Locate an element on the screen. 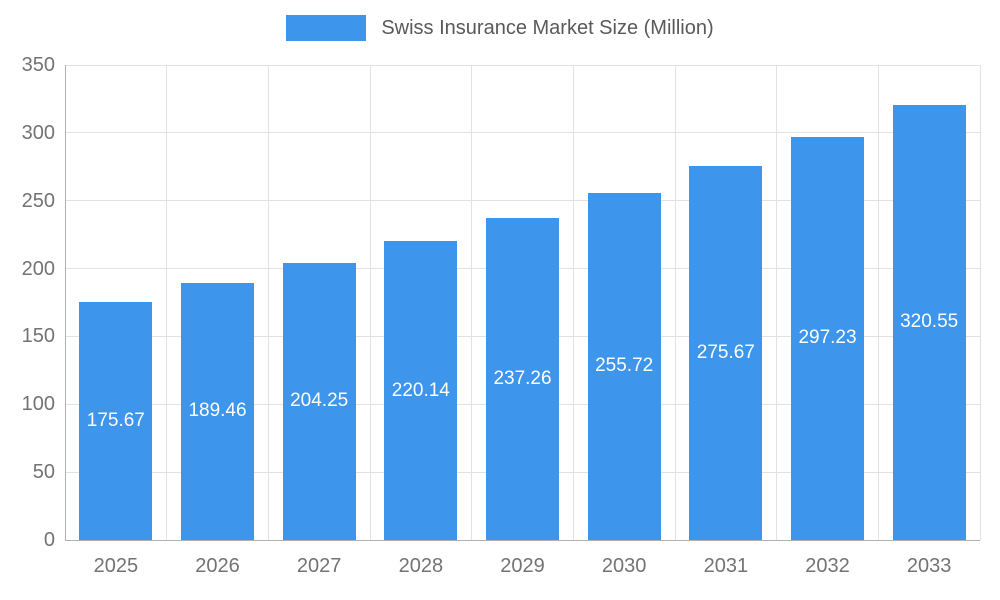 The height and width of the screenshot is (600, 1000). y-axis-tick-label: 200 is located at coordinates (38, 268).